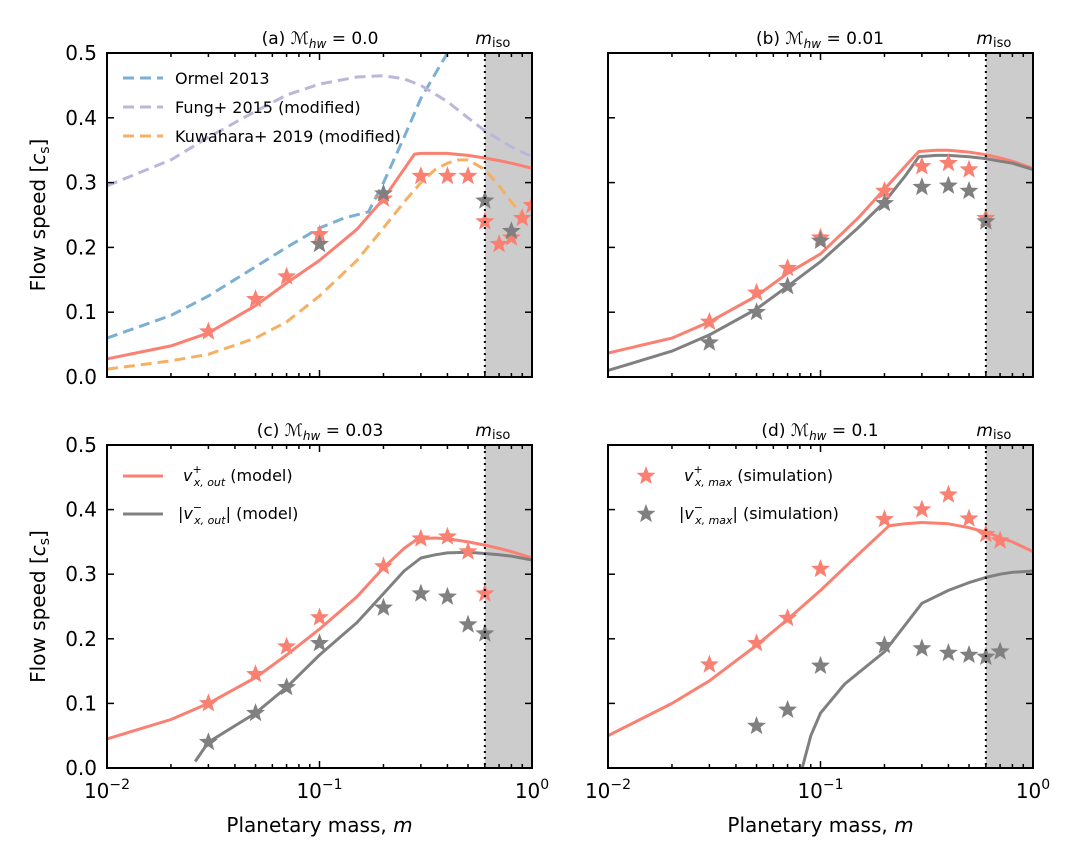 This screenshot has height=864, width=1080. I want to click on legend-label: Kuwahara+ 2019 (modified), so click(288, 136).